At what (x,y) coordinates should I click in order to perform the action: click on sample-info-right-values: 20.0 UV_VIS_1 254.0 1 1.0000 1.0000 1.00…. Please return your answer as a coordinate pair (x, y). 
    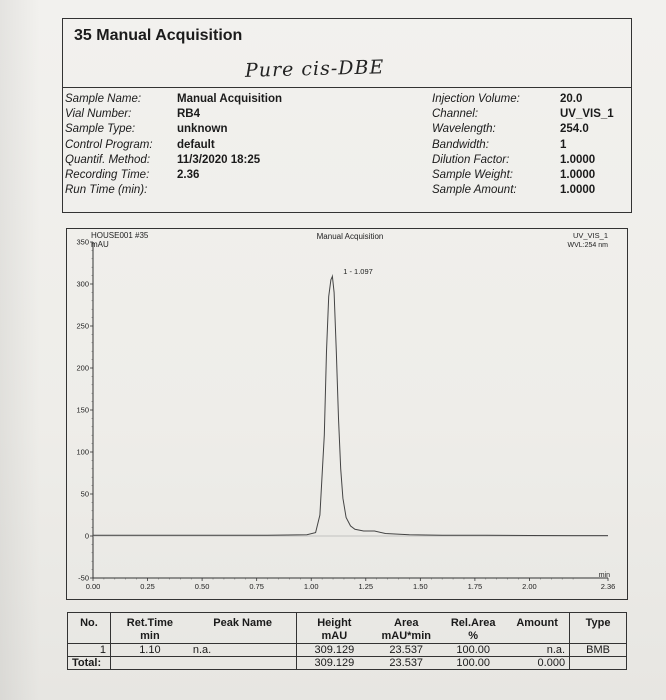
    Looking at the image, I should click on (587, 145).